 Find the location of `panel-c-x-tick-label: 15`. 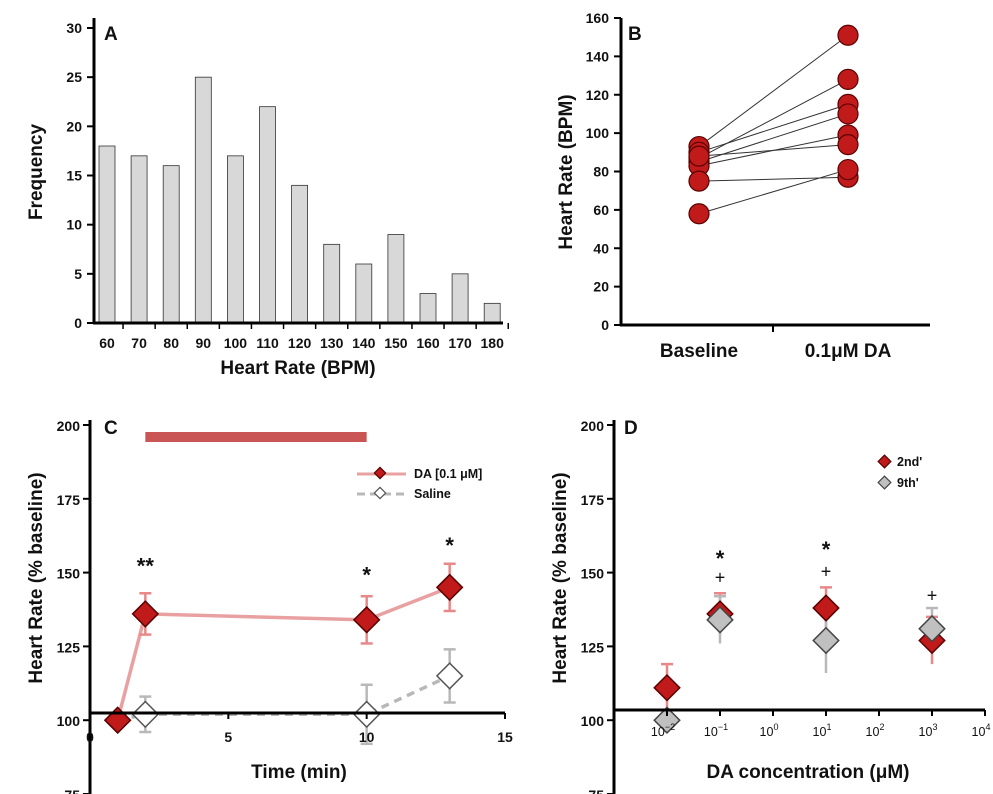

panel-c-x-tick-label: 15 is located at coordinates (505, 737).